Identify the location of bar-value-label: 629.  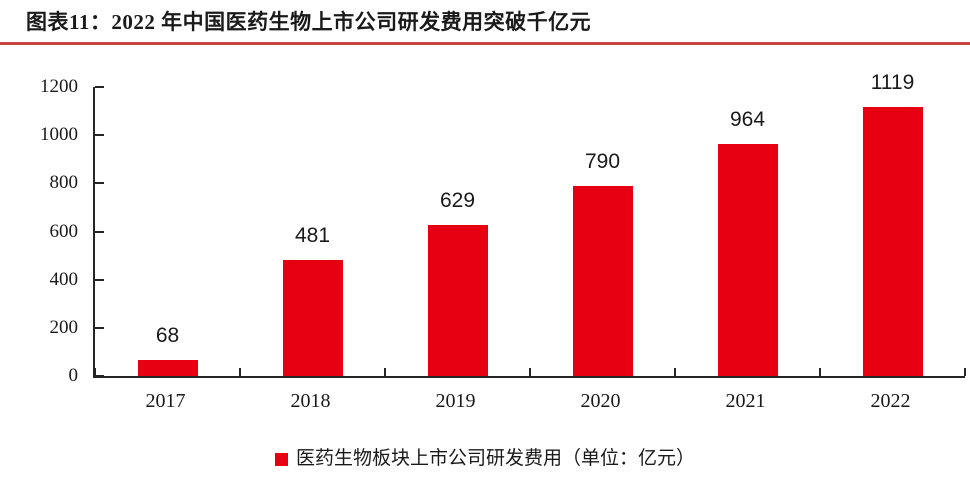
(457, 200).